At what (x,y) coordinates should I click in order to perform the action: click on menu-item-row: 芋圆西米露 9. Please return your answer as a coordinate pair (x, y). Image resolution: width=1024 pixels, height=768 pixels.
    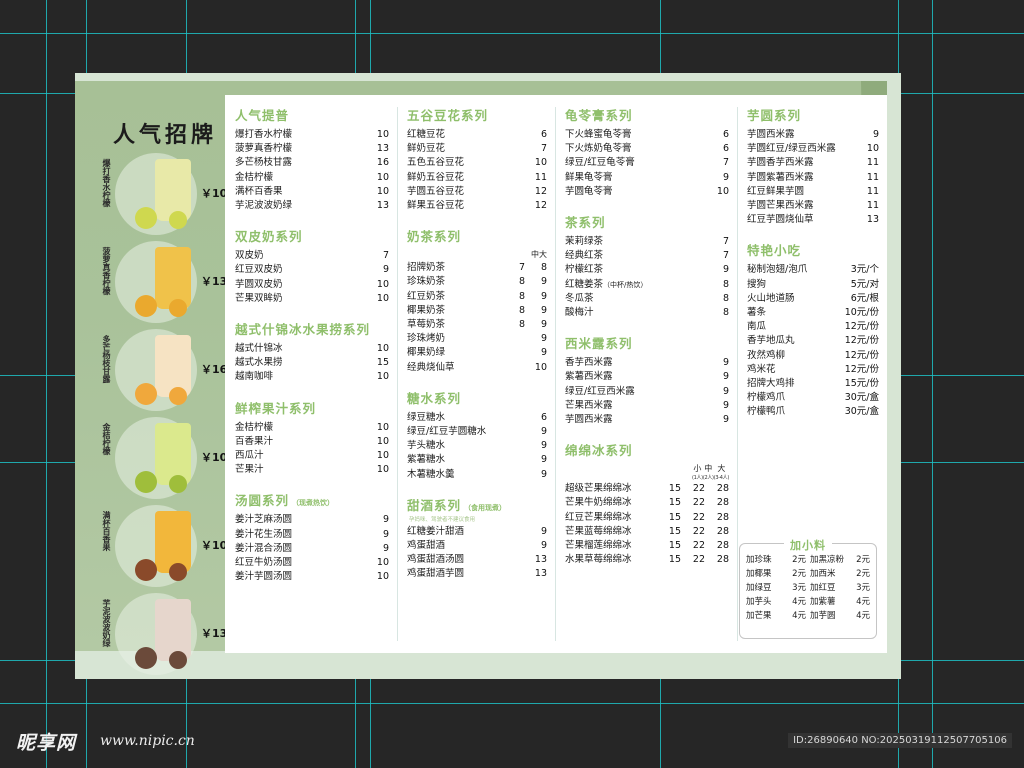
    Looking at the image, I should click on (813, 135).